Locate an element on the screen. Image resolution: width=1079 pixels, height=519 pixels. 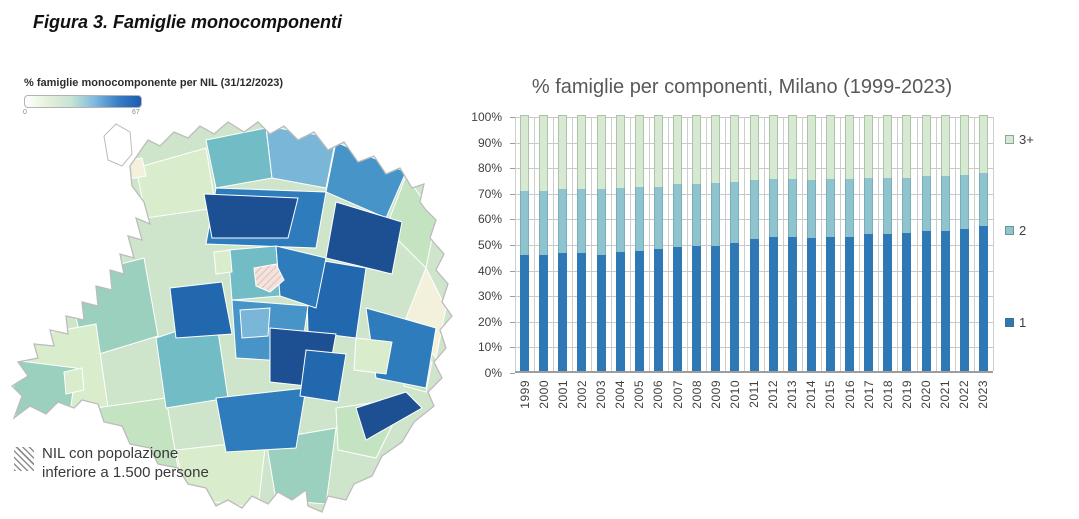
bar-2008 is located at coordinates (697, 243).